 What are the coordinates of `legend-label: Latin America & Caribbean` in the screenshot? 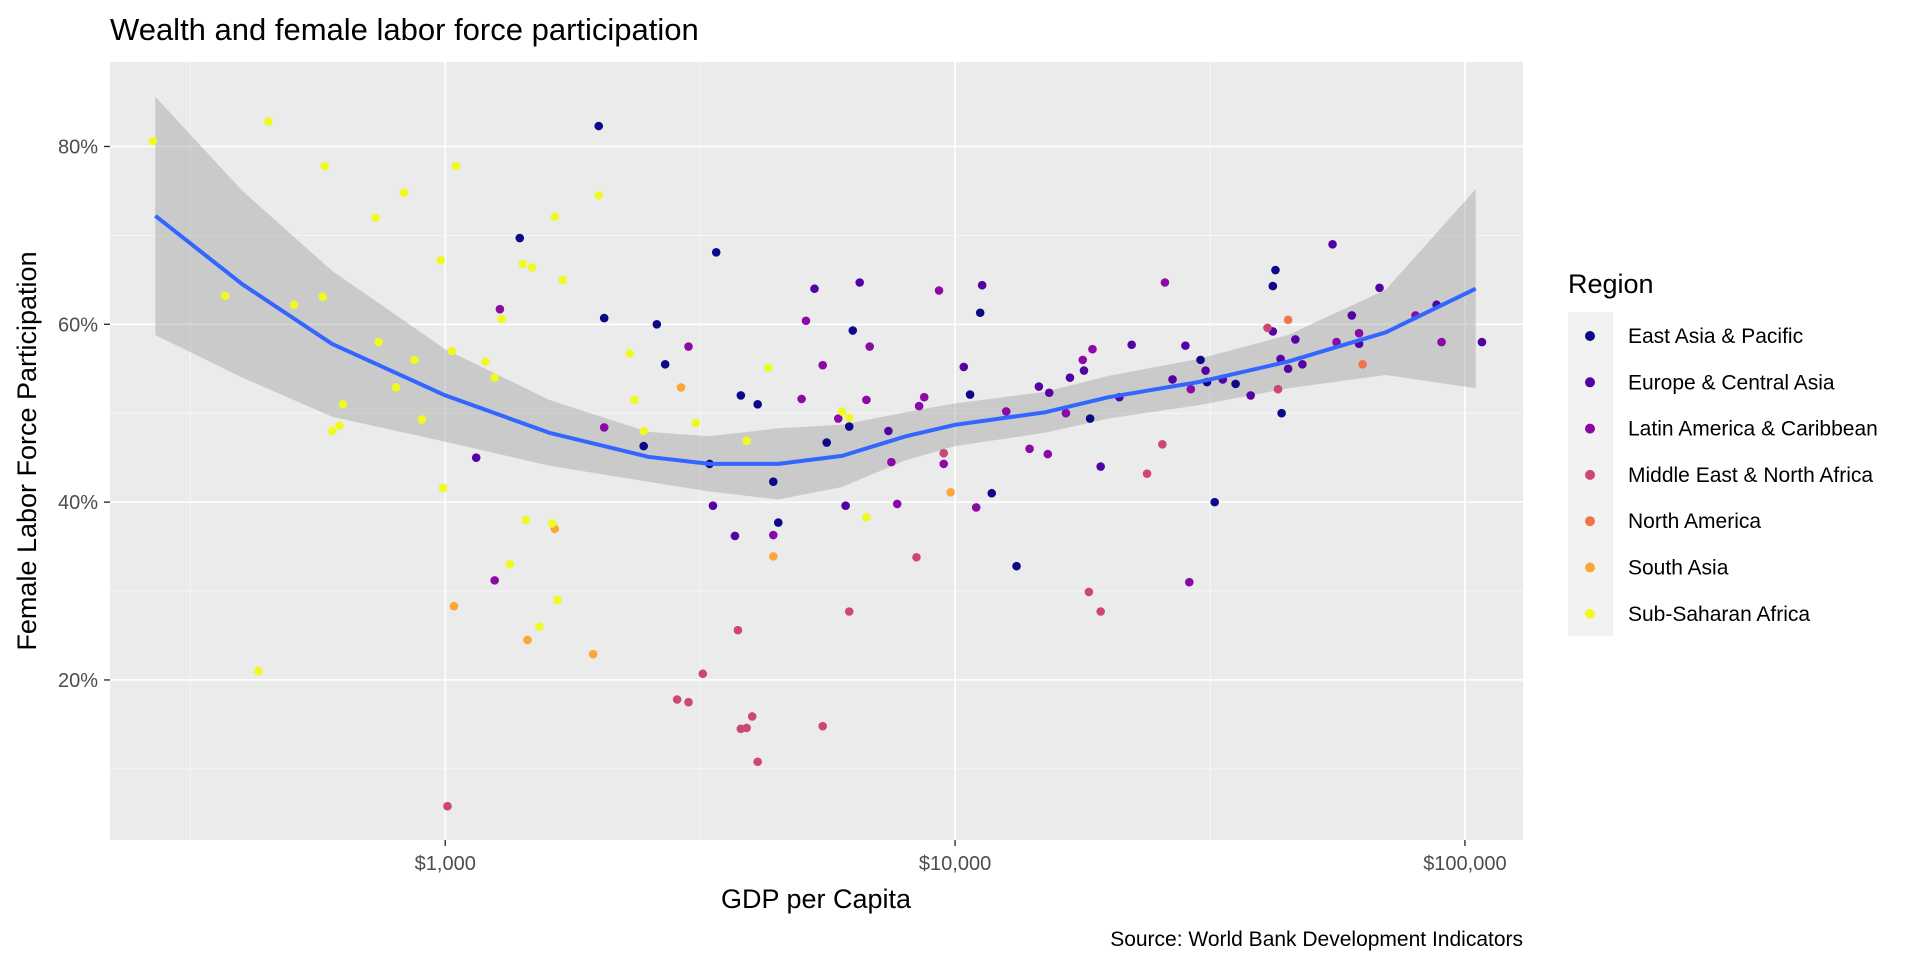 It's located at (1753, 429).